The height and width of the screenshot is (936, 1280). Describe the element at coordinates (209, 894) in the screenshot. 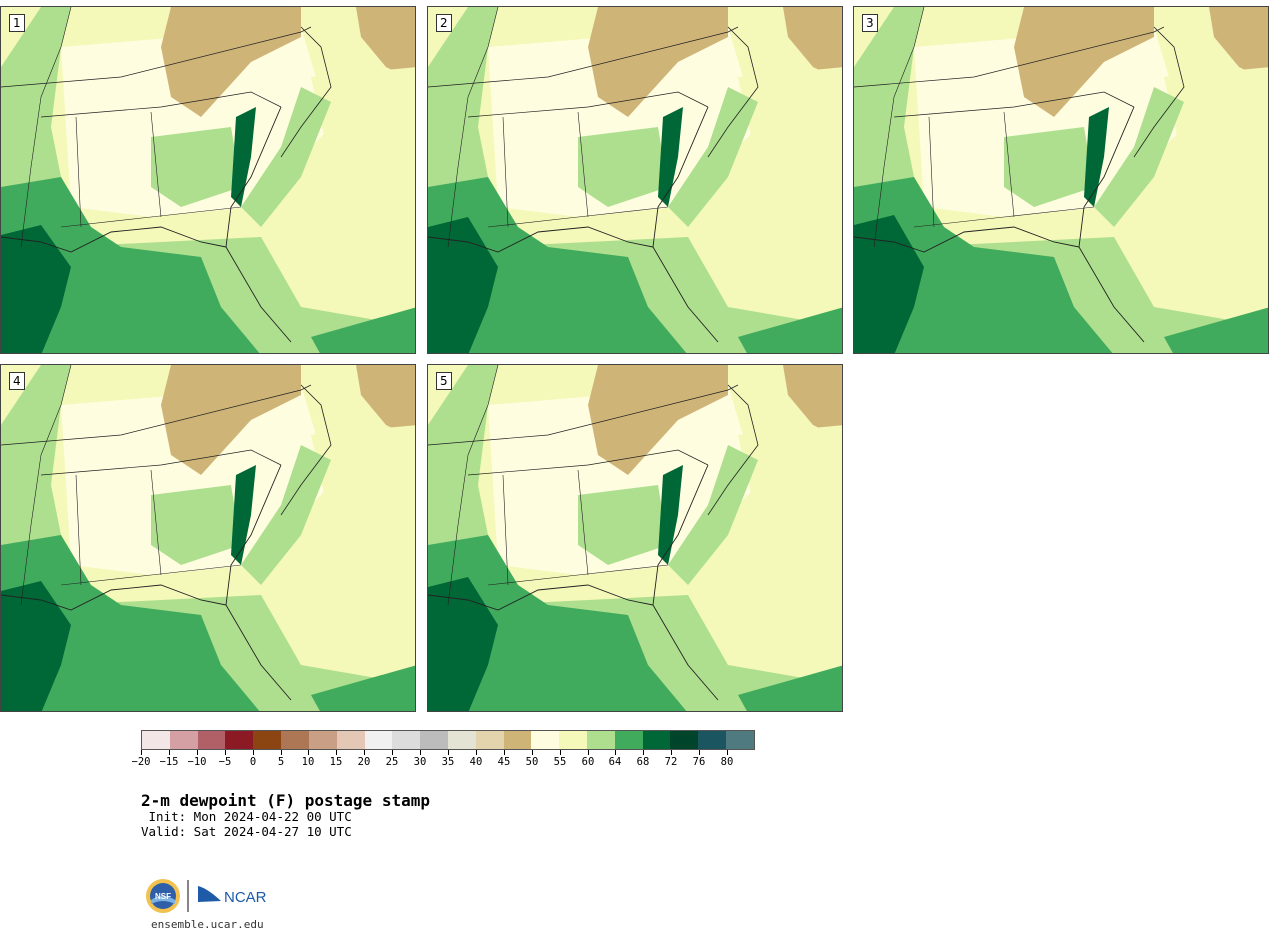

I see `ncar-mark-icon` at that location.